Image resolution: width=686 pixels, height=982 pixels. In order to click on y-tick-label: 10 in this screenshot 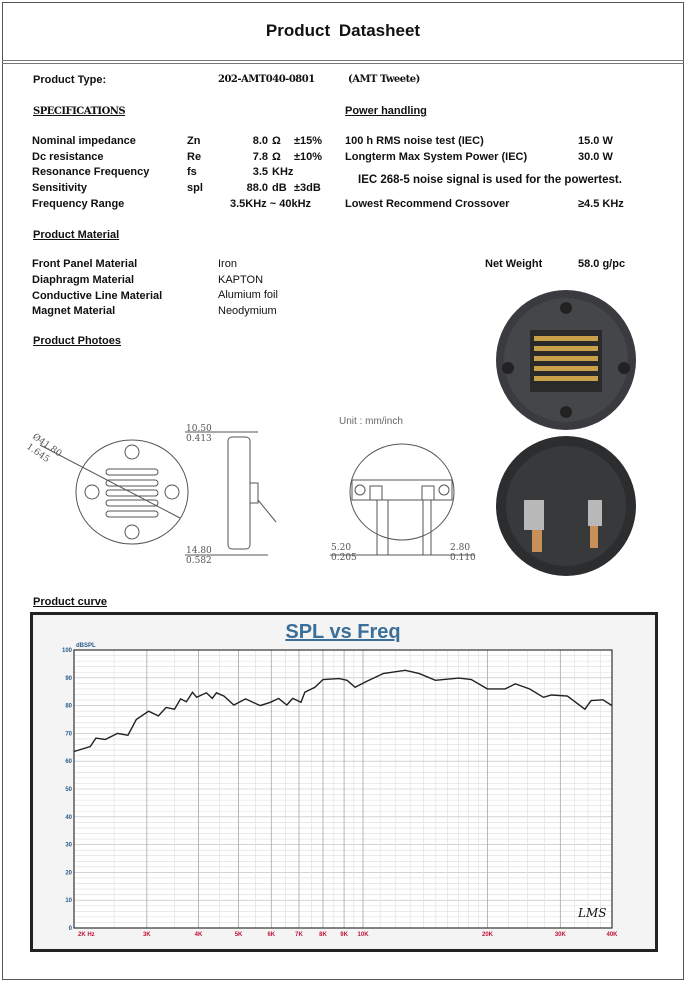, I will do `click(68, 901)`.